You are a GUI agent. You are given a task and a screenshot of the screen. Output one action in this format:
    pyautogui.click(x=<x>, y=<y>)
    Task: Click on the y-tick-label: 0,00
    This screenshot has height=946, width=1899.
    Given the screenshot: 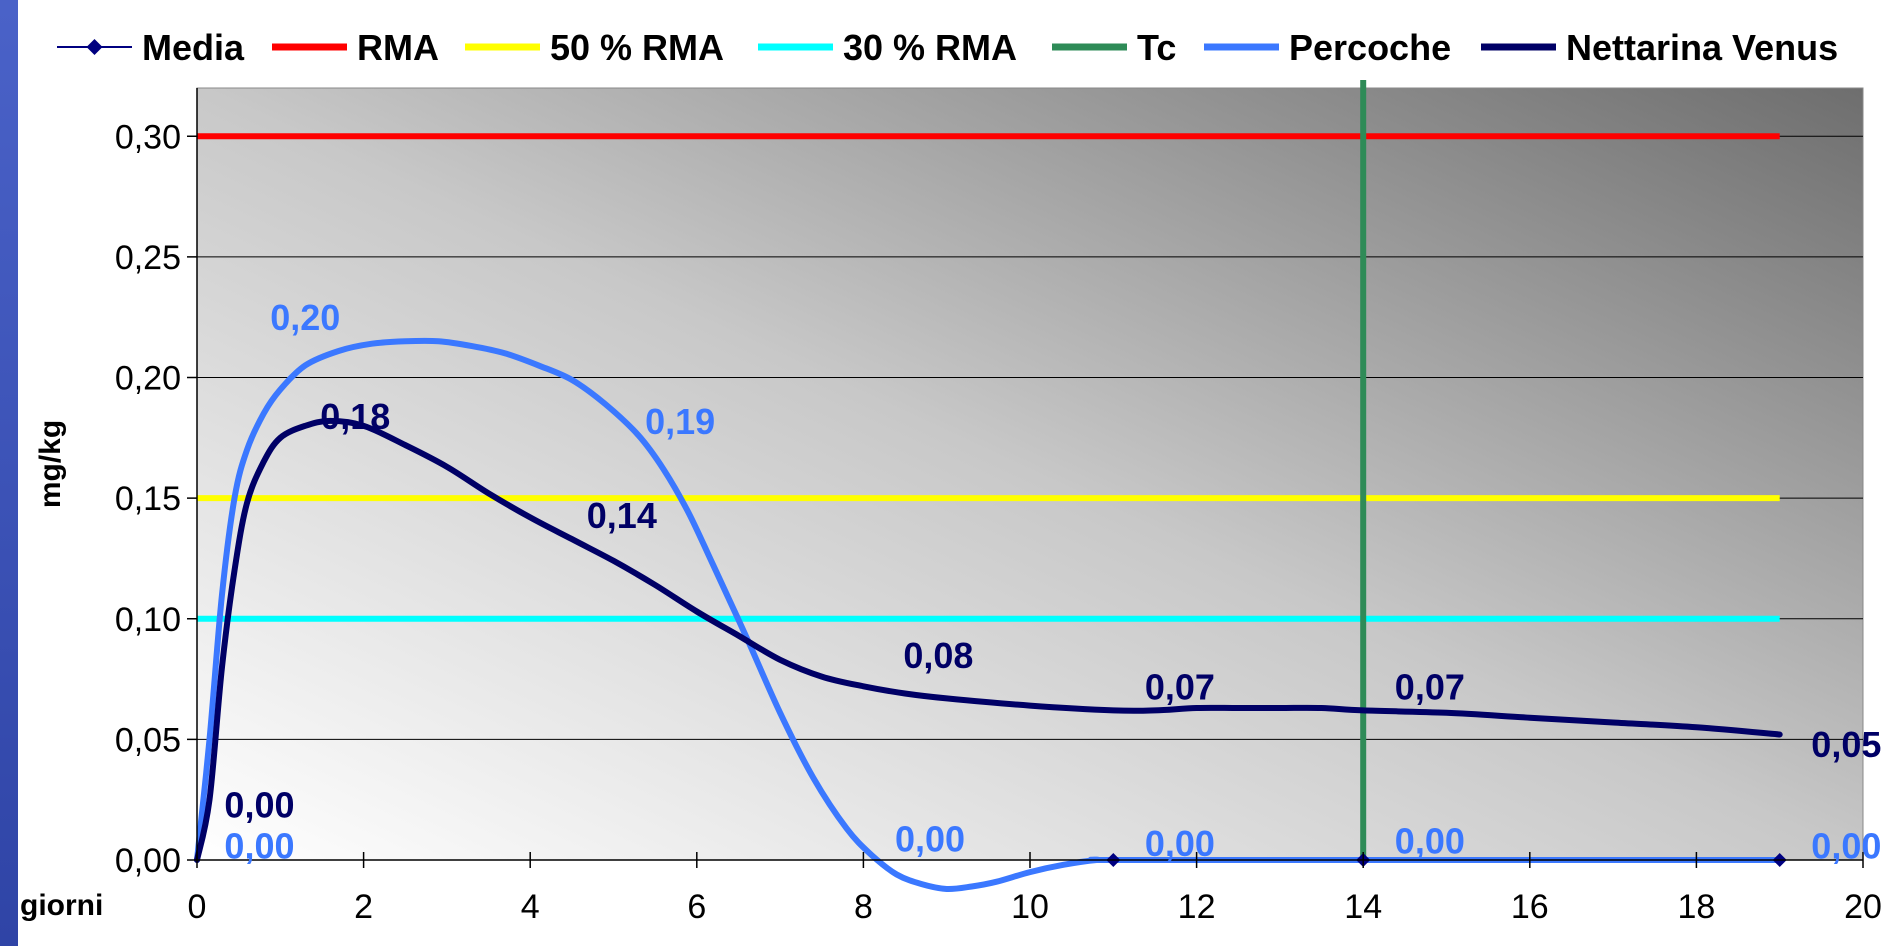 What is the action you would take?
    pyautogui.click(x=148, y=861)
    